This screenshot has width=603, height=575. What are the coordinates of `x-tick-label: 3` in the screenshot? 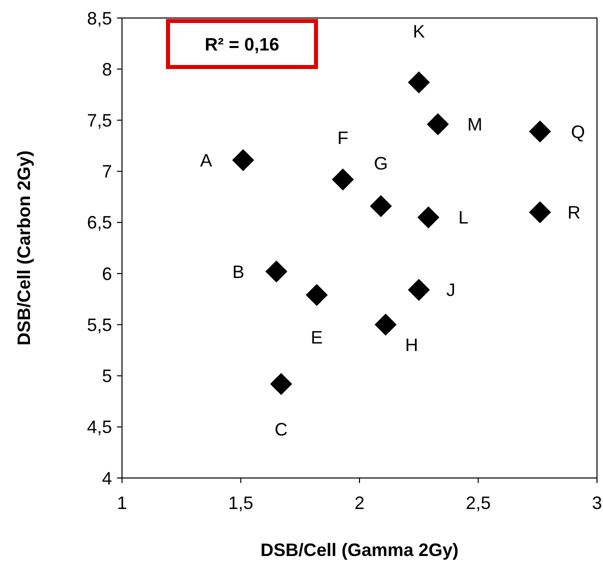 It's located at (597, 503).